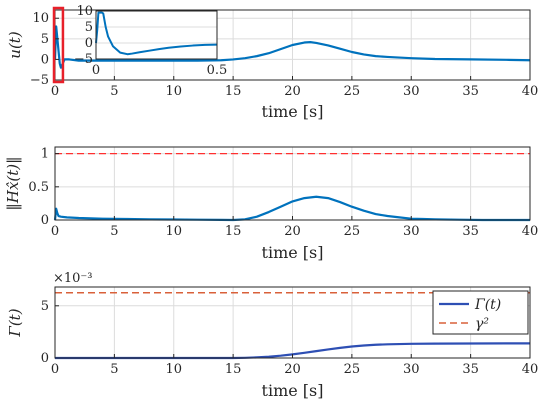  Describe the element at coordinates (487, 305) in the screenshot. I see `legend-label-gamma-t: Γ(t)` at that location.